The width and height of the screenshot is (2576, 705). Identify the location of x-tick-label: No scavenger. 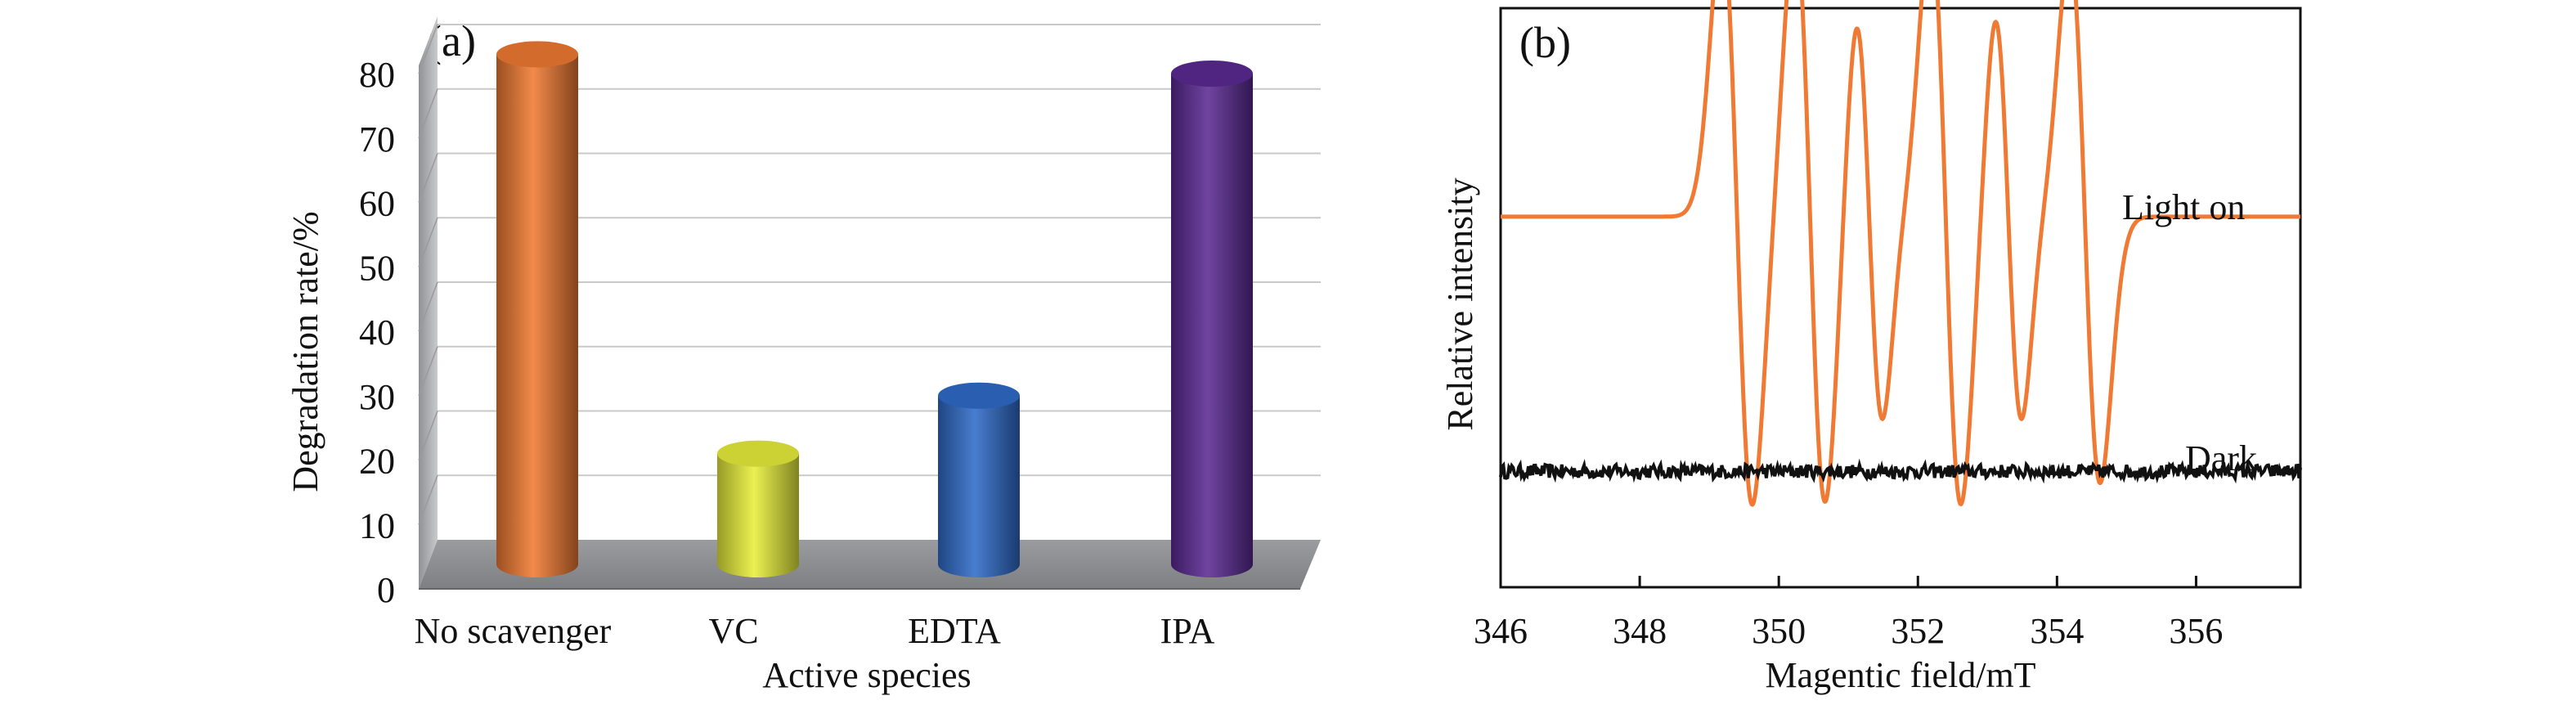
(513, 631).